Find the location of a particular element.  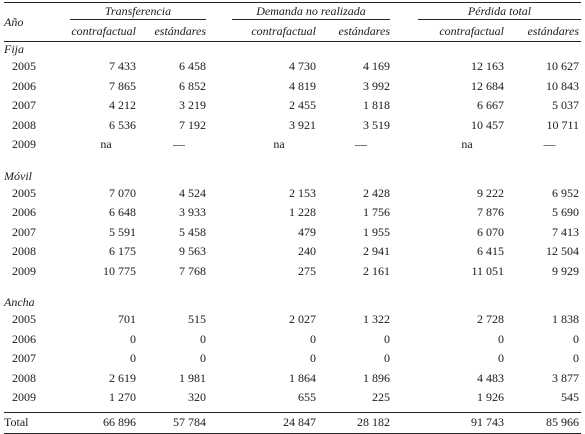

sub-header-contrafactual-3: contrafactual is located at coordinates (472, 31).